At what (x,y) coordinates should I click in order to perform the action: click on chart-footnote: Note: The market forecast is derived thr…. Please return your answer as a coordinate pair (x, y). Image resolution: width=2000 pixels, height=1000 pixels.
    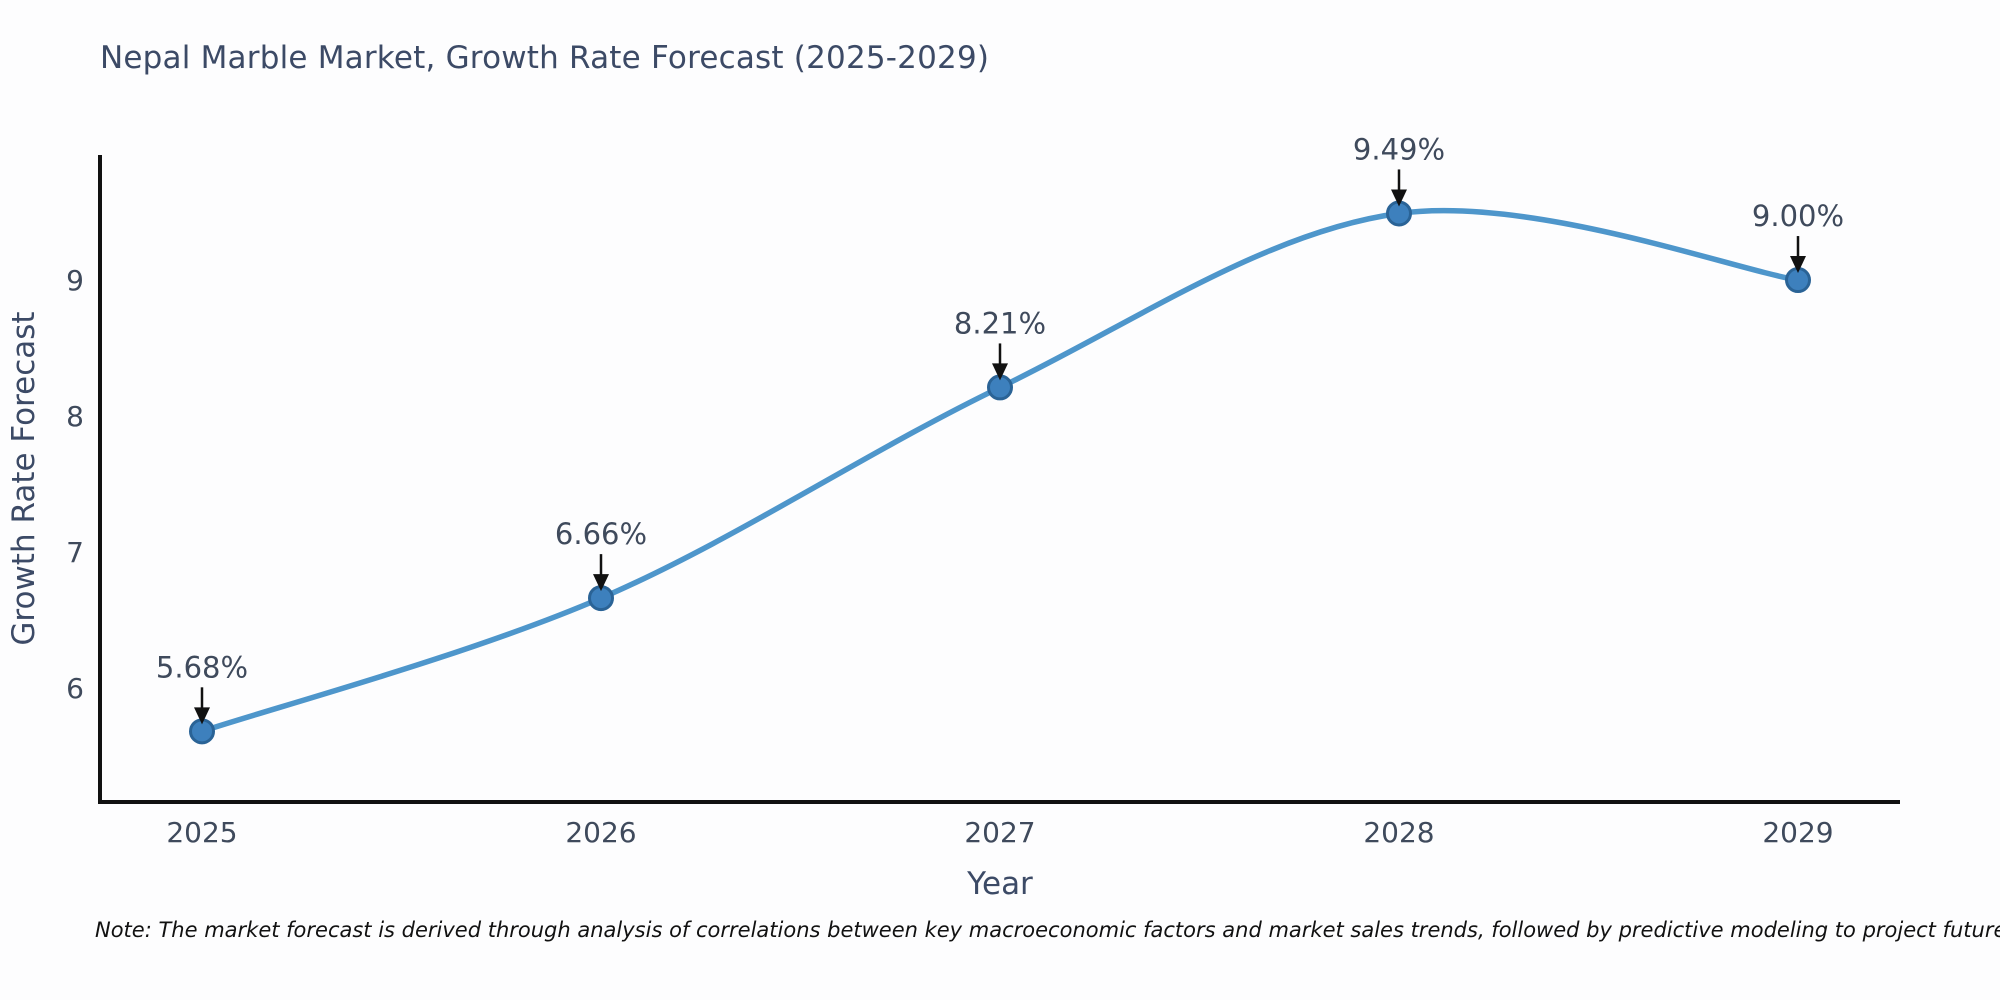
    Looking at the image, I should click on (1047, 930).